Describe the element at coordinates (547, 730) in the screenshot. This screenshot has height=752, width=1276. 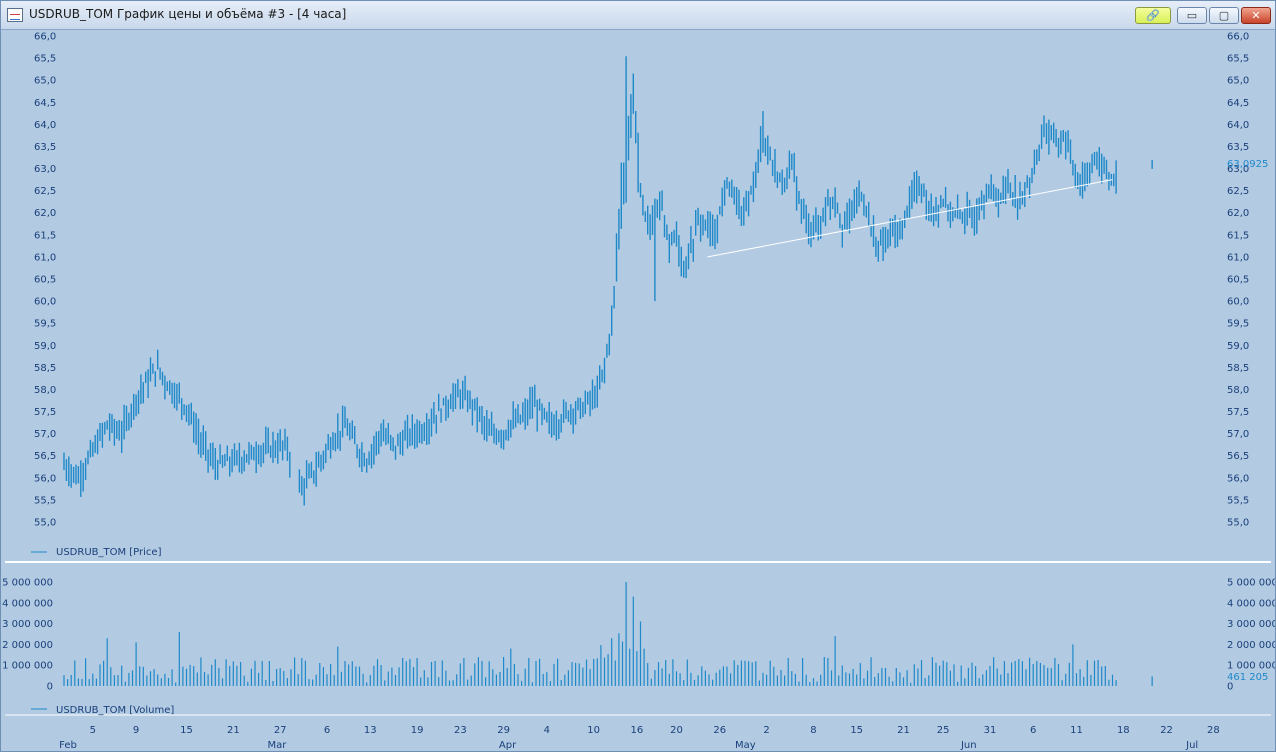
I see `x-tick-day: 4` at that location.